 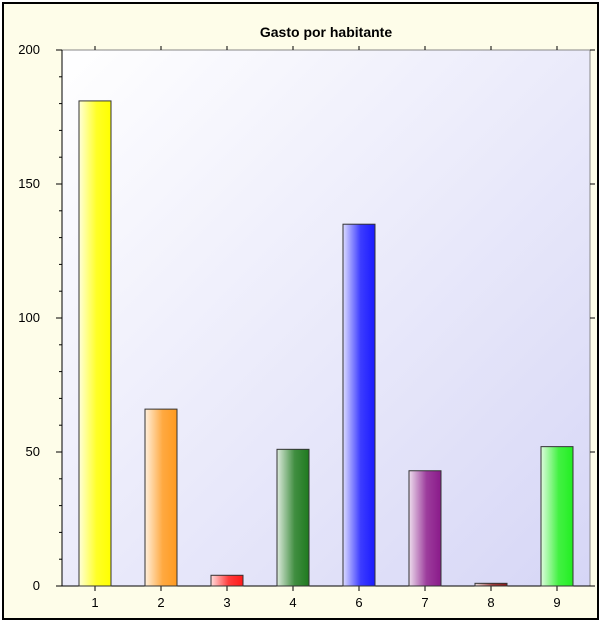 I want to click on x-tick-label: 4, so click(x=292, y=602).